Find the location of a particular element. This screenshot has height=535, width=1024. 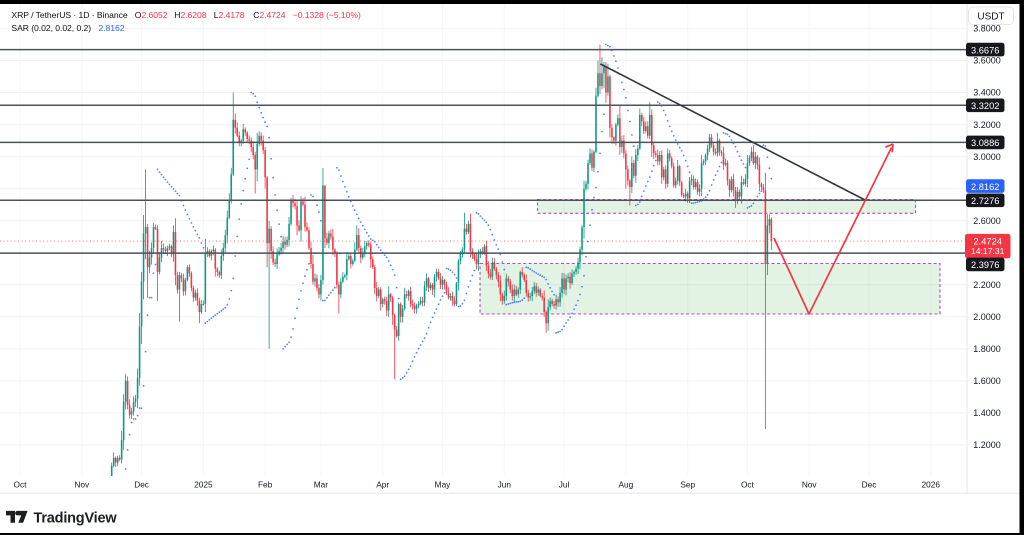

svg-text: 3.4000 is located at coordinates (987, 93).